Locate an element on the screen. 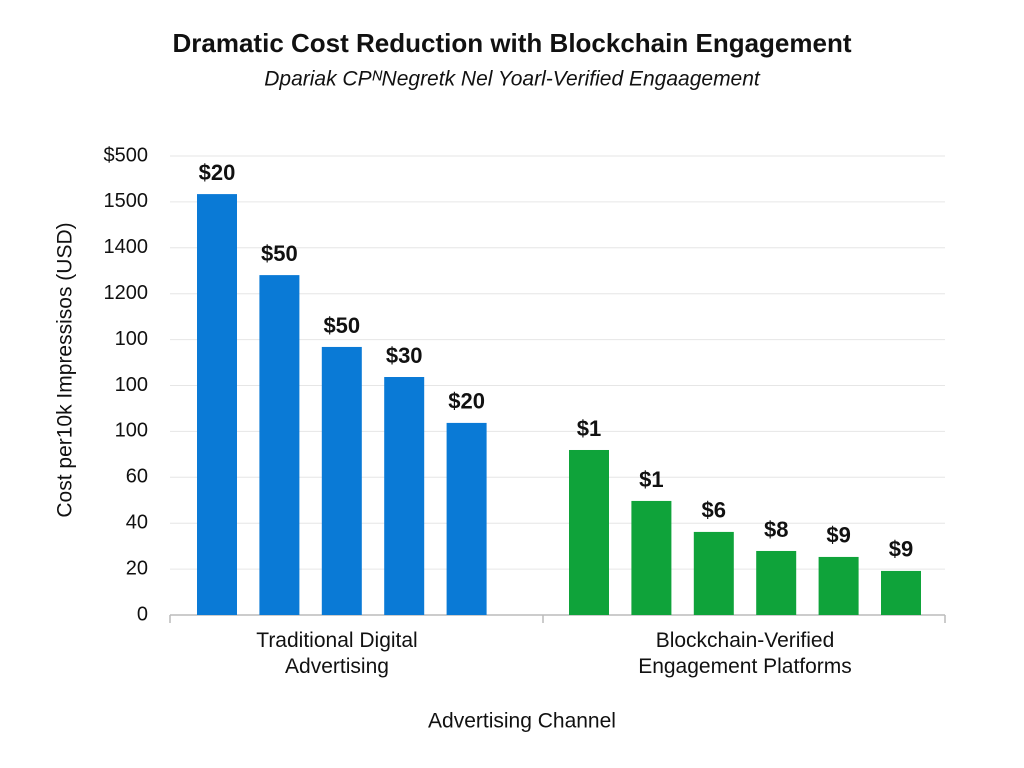  y-tick-label: 60 is located at coordinates (137, 477).